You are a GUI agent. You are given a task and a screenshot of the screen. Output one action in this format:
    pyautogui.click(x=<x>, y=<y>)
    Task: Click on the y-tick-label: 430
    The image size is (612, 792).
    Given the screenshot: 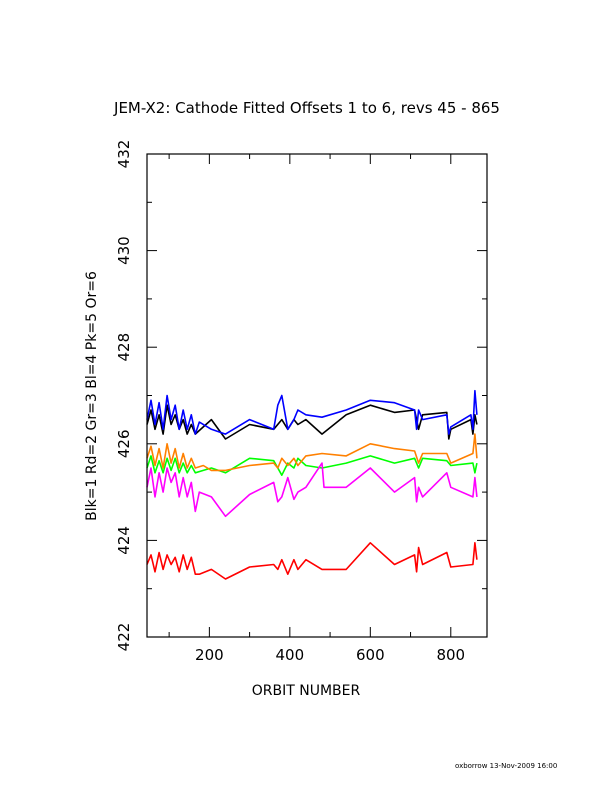 What is the action you would take?
    pyautogui.click(x=124, y=250)
    